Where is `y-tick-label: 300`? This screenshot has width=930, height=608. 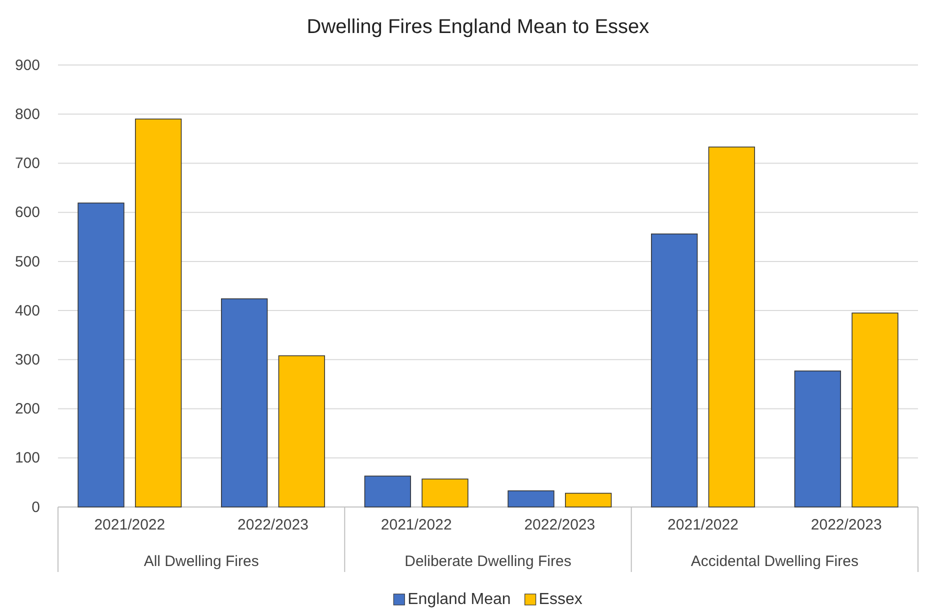
y-tick-label: 300 is located at coordinates (27, 359).